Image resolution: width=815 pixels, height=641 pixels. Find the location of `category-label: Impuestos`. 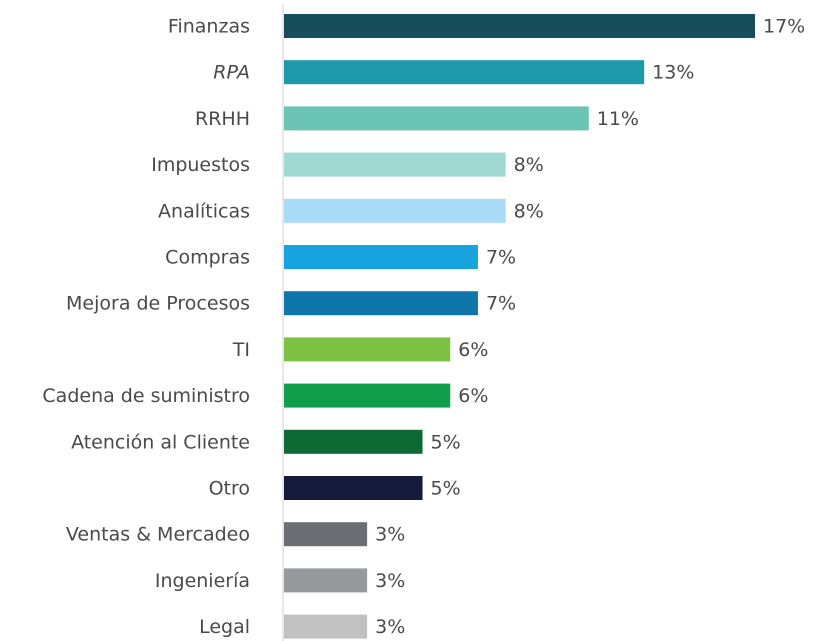

category-label: Impuestos is located at coordinates (200, 165).